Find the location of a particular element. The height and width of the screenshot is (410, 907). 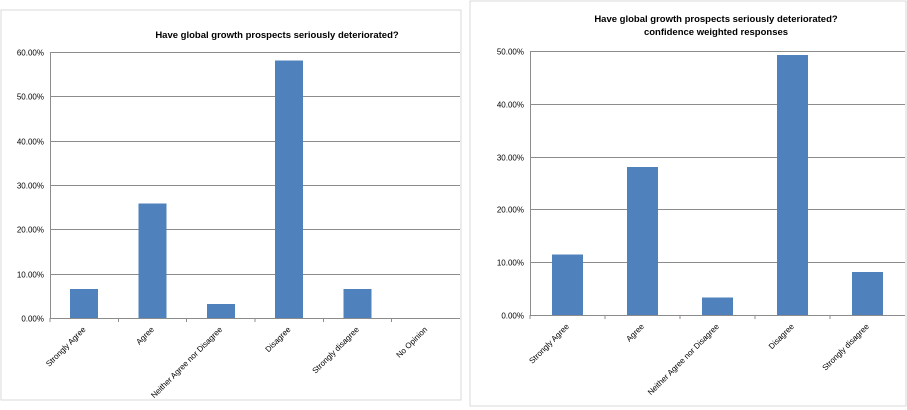

chart-right-y-tick-label: 10.00% is located at coordinates (510, 263).